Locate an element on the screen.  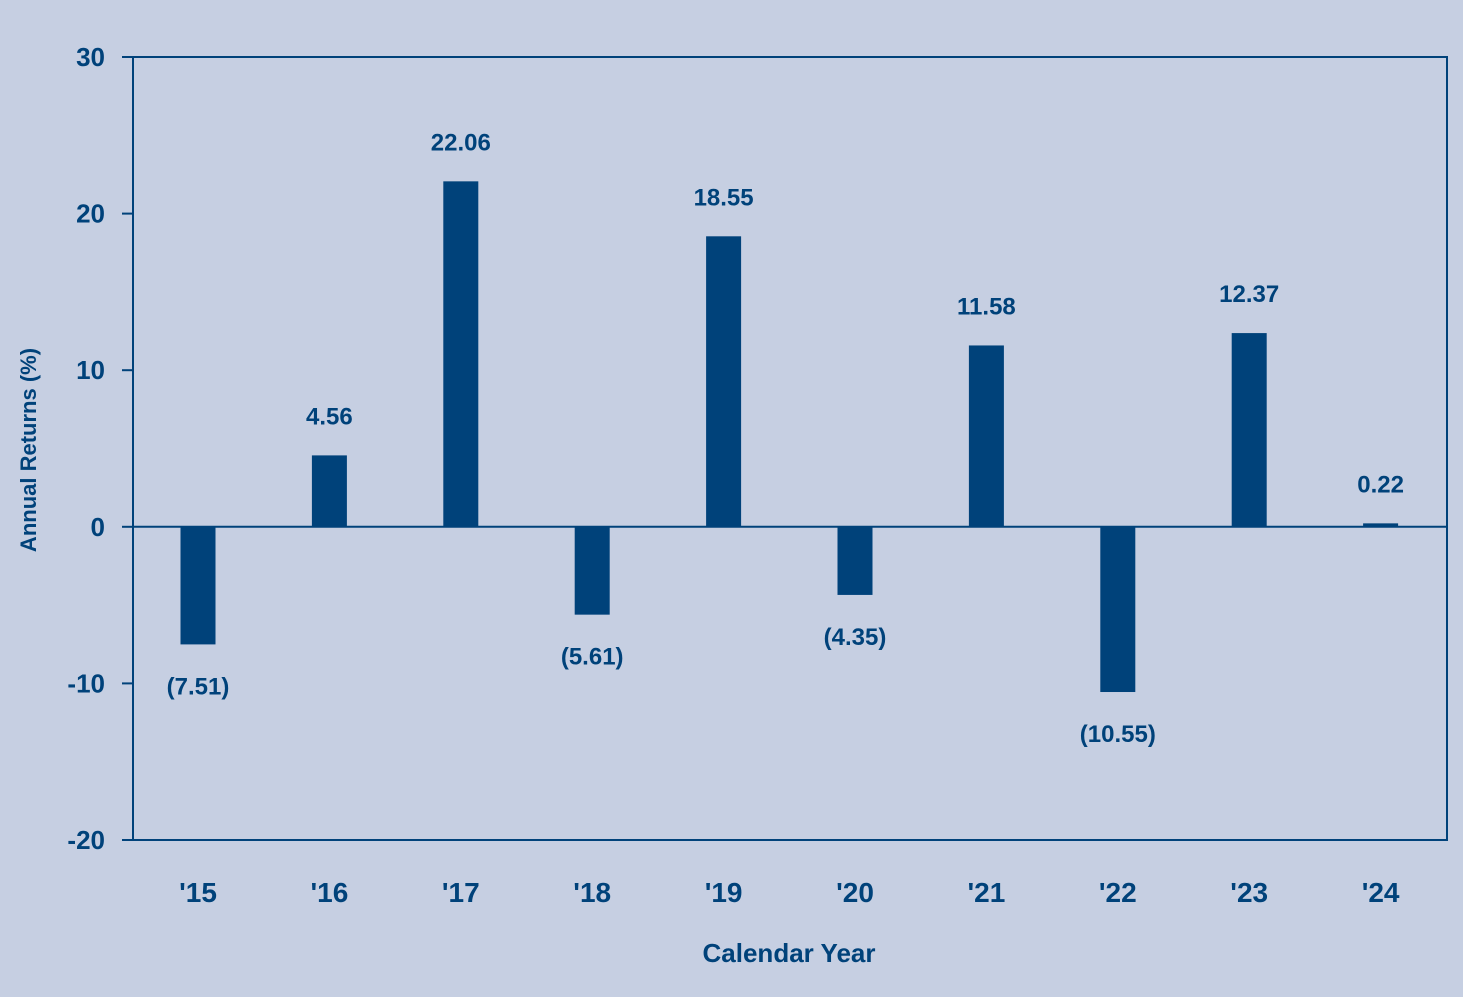
data-label: (7.51) is located at coordinates (198, 686).